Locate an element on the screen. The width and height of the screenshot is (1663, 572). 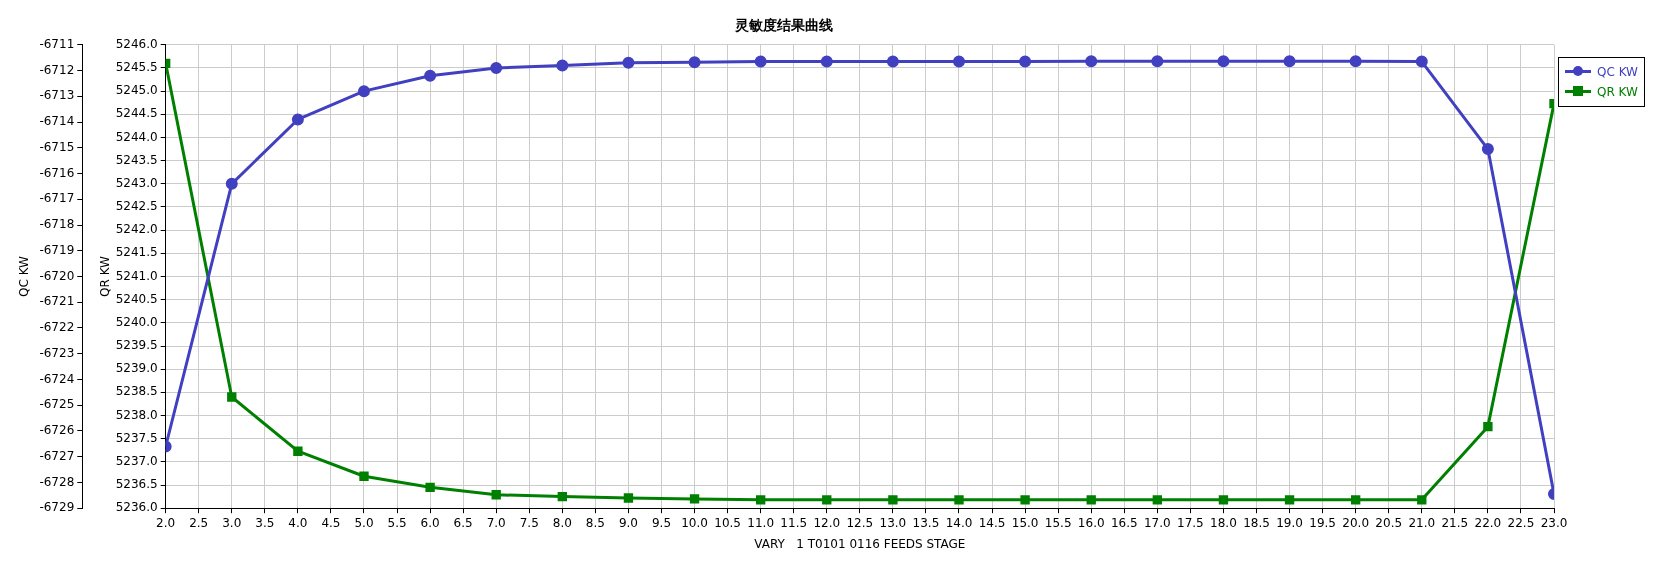
x-tick-label: 15.5 is located at coordinates (1058, 522).